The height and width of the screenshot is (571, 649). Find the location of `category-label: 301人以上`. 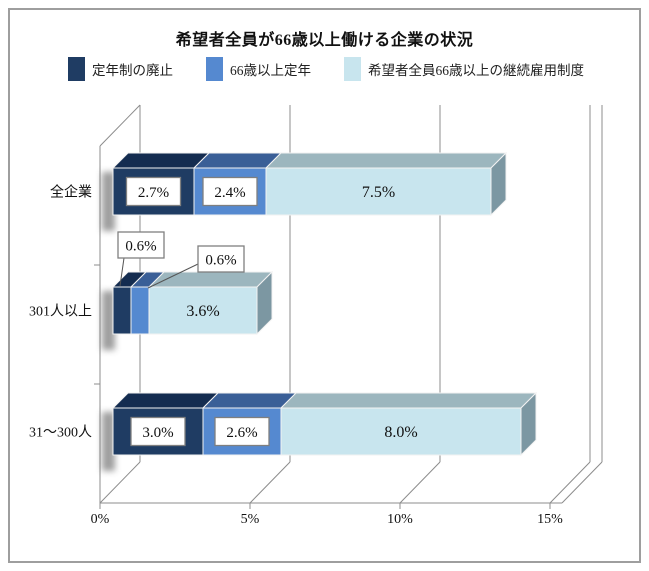

category-label: 301人以上 is located at coordinates (60, 312).